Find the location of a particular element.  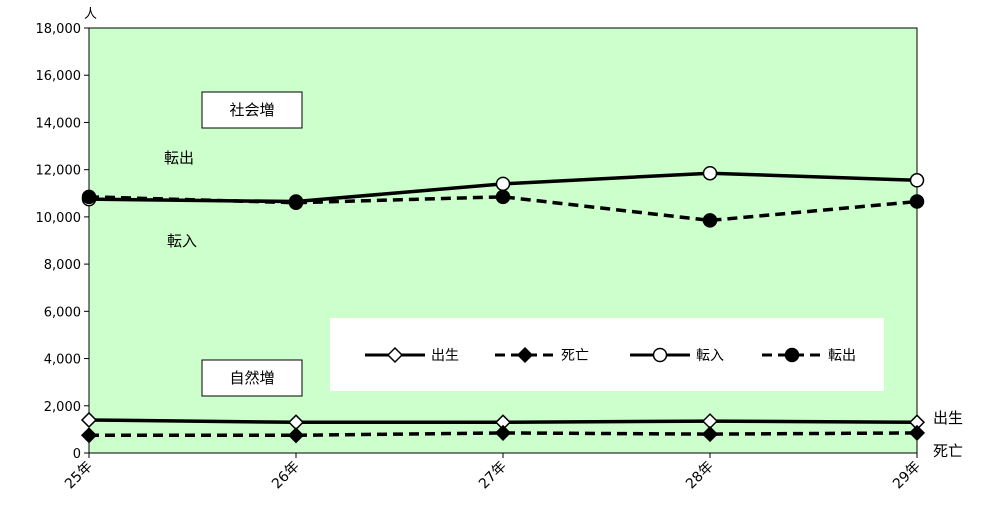

legend-item: 転入 is located at coordinates (677, 355).